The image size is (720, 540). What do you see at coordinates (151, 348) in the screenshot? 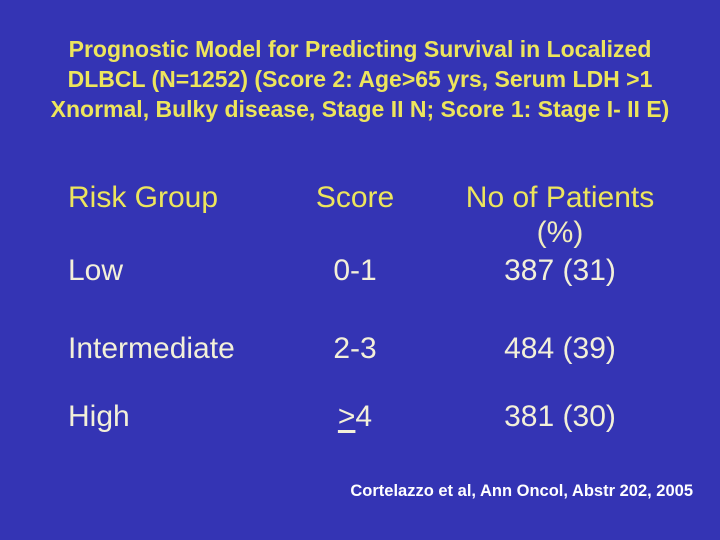
I see `risk-group-value: Intermediate` at bounding box center [151, 348].